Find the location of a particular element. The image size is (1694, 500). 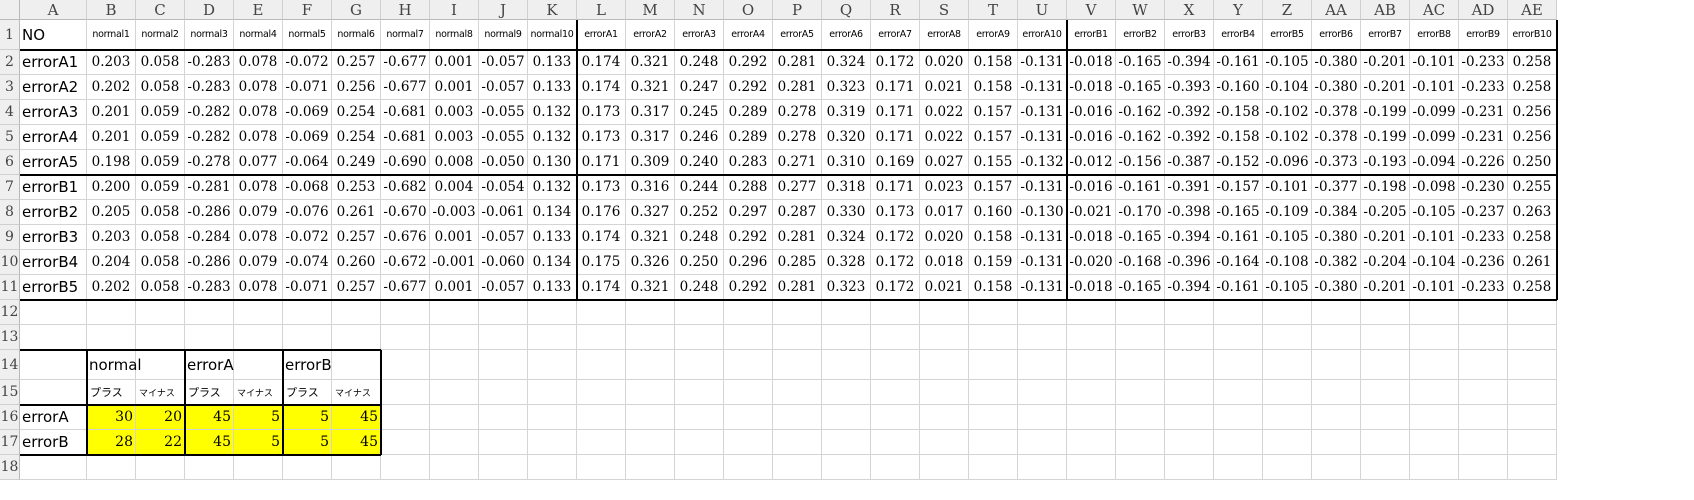

row-label-cell: errorB5 is located at coordinates (53, 287).